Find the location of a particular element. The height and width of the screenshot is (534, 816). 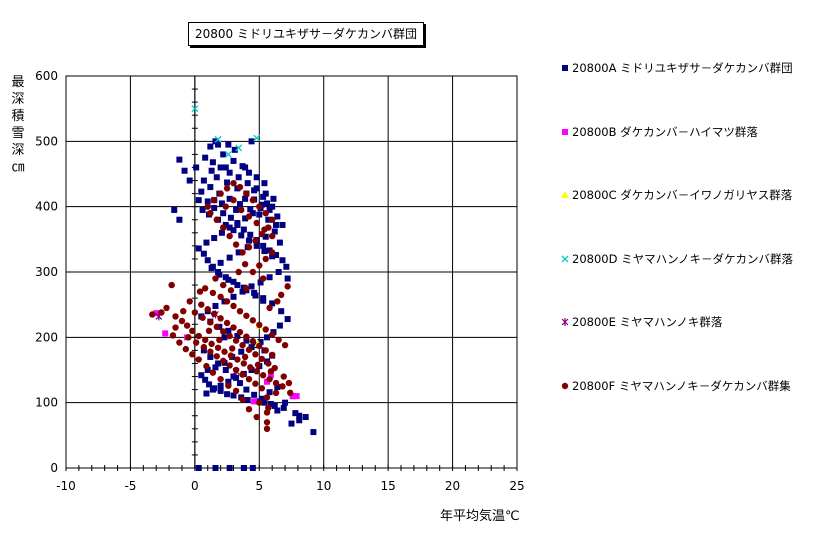

x-tick-label: 15 is located at coordinates (388, 486).